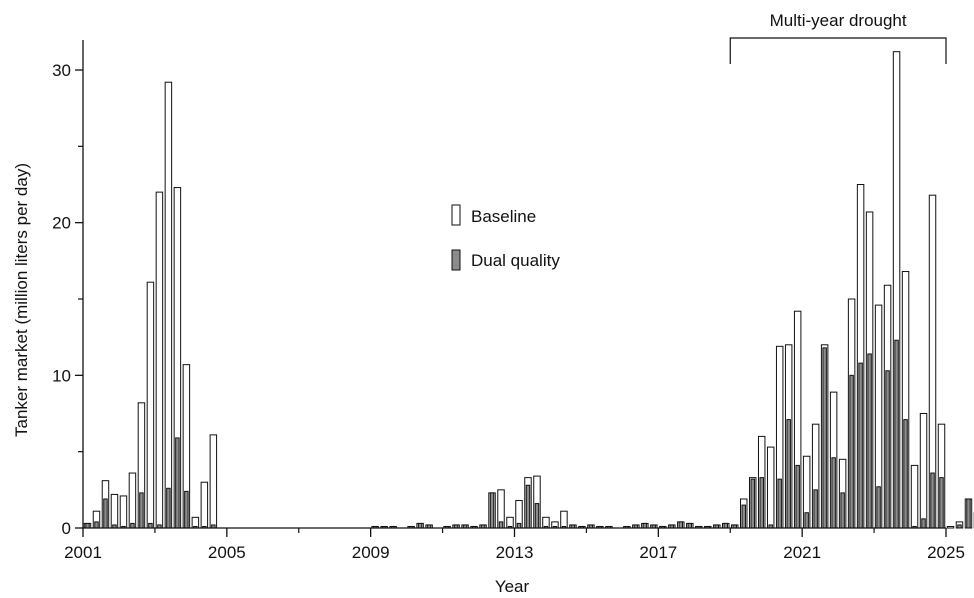 This screenshot has width=974, height=598. I want to click on drought-label: Multi-year drought, so click(838, 20).